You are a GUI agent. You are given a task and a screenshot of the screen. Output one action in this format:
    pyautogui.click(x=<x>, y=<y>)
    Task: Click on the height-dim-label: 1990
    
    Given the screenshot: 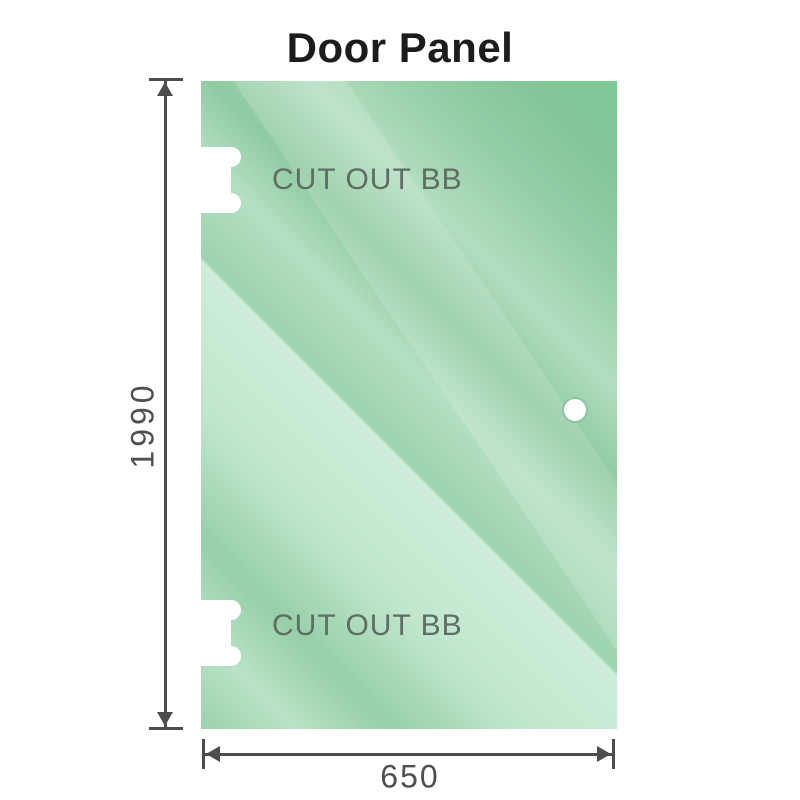 What is the action you would take?
    pyautogui.click(x=142, y=425)
    